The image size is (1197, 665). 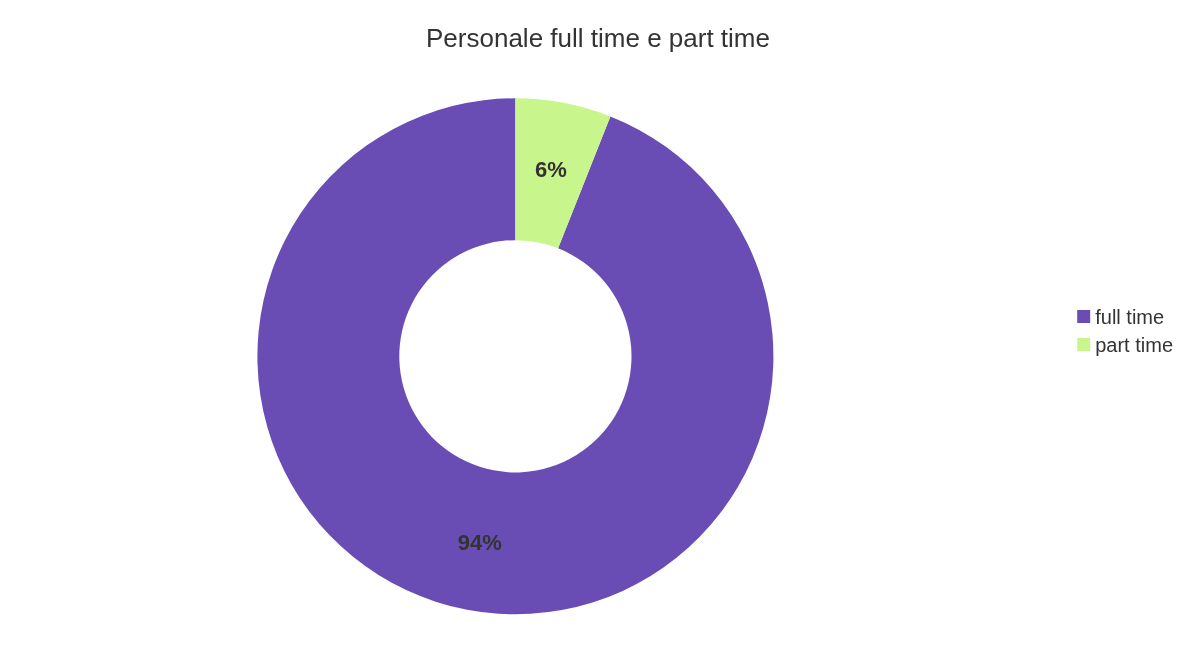 What do you see at coordinates (551, 170) in the screenshot?
I see `data-label: 6%` at bounding box center [551, 170].